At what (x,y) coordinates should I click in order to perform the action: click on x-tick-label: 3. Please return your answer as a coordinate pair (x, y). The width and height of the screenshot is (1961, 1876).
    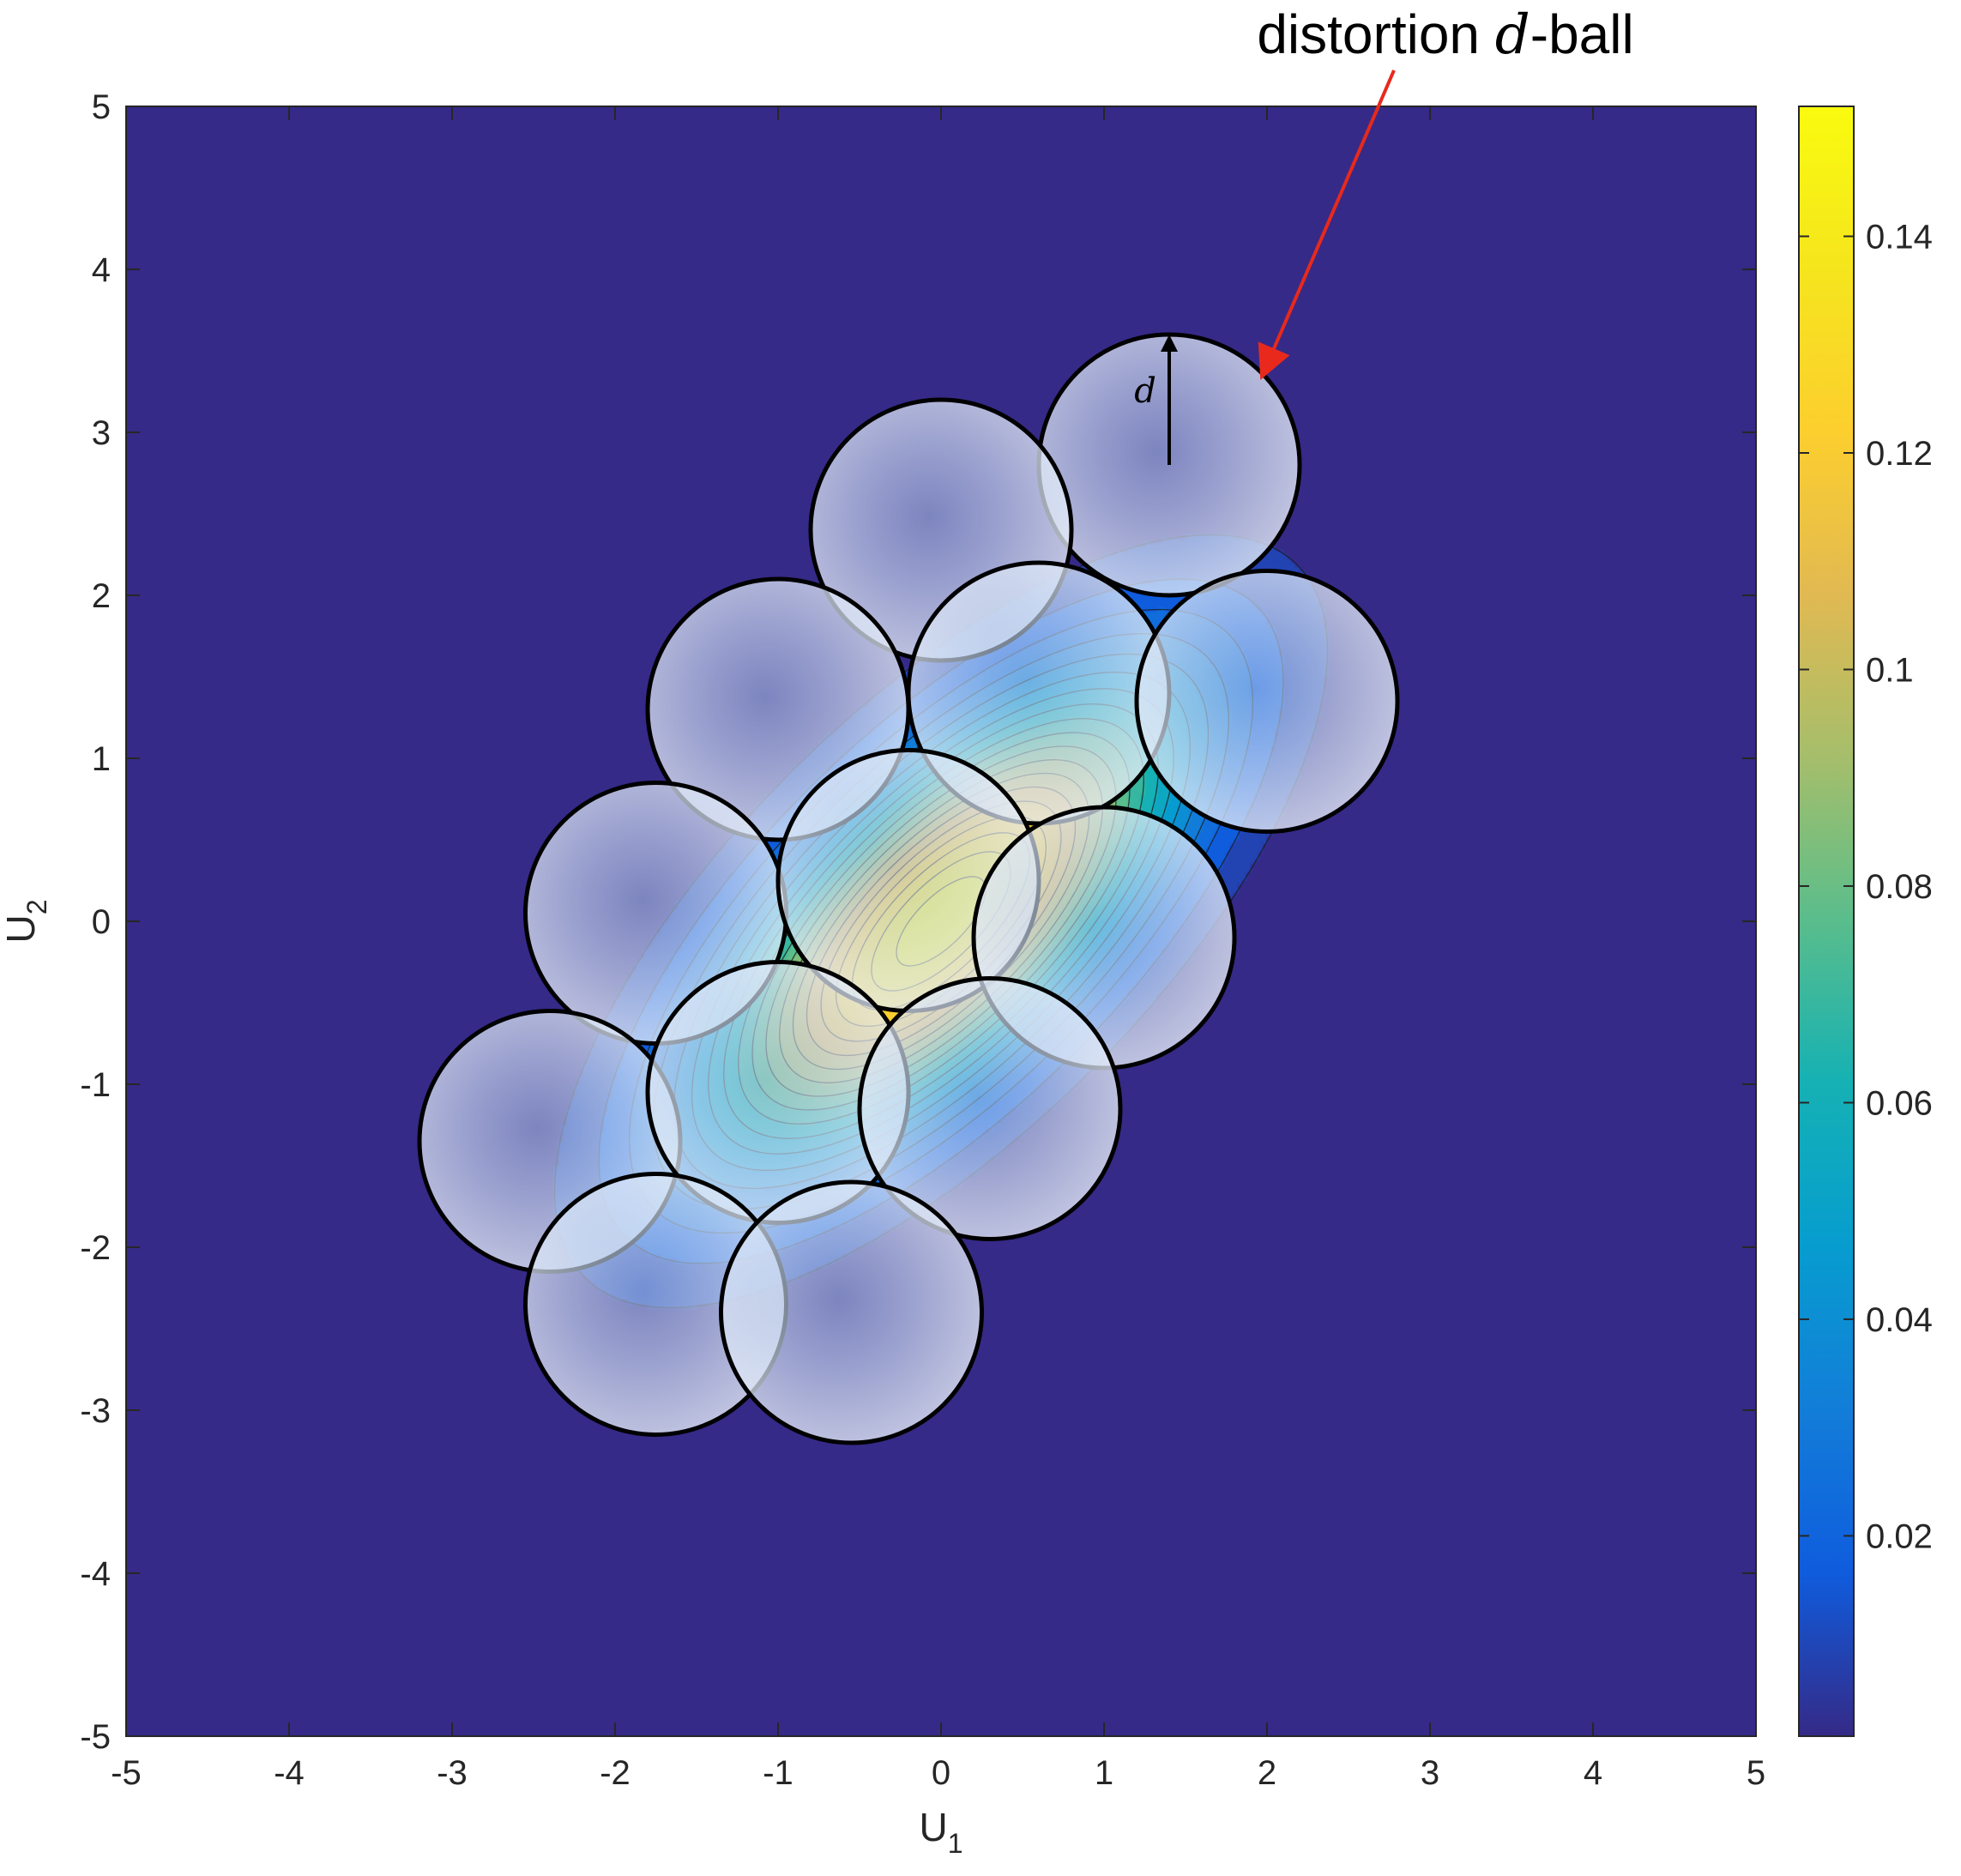
    Looking at the image, I should click on (1430, 1773).